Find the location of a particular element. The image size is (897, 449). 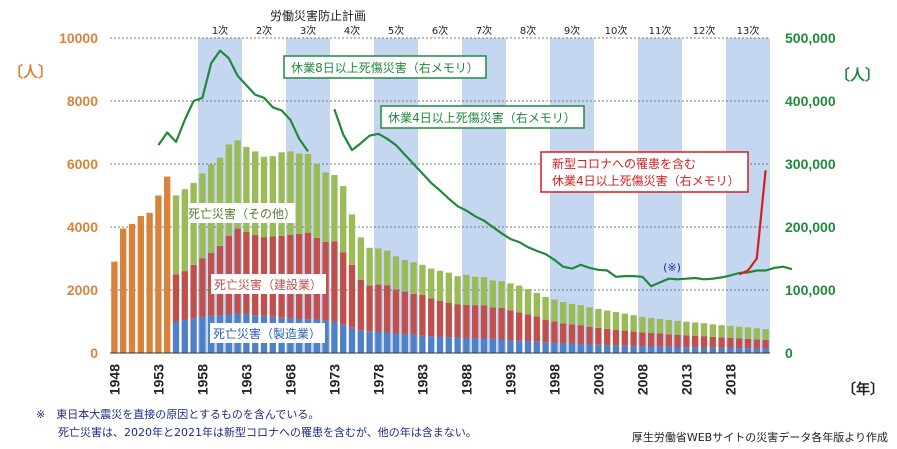

source-note: 厚生労働省WEBサイトの災害データ各年版より作成 is located at coordinates (760, 437).